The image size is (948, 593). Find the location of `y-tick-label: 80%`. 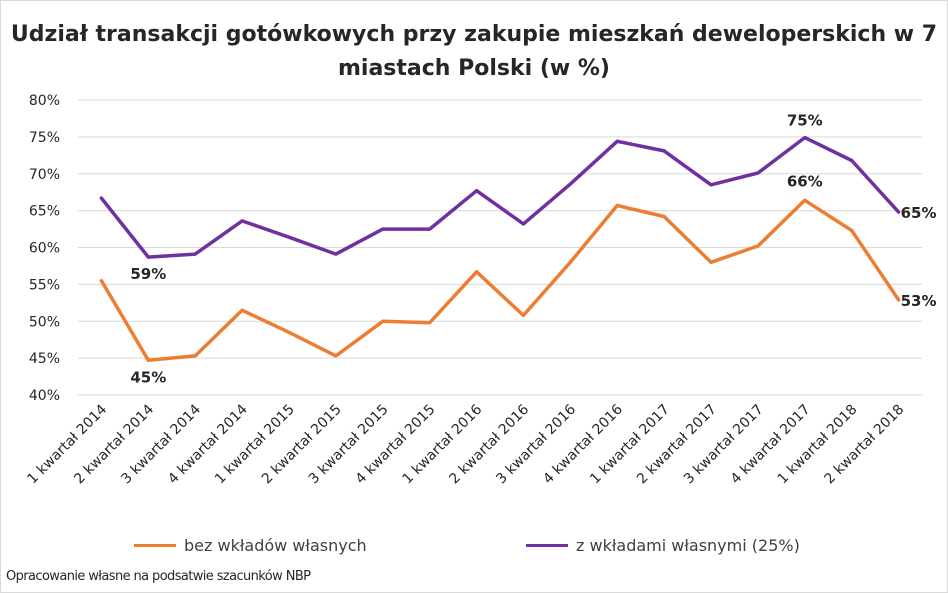

y-tick-label: 80% is located at coordinates (44, 101).